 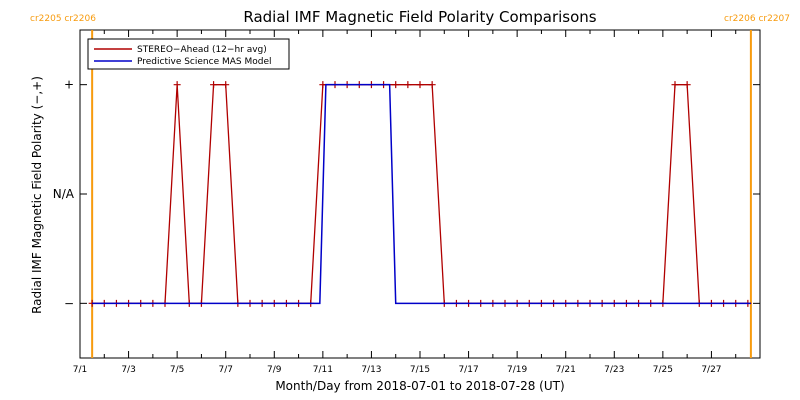 What do you see at coordinates (371, 370) in the screenshot?
I see `x-tick-label: 7/13` at bounding box center [371, 370].